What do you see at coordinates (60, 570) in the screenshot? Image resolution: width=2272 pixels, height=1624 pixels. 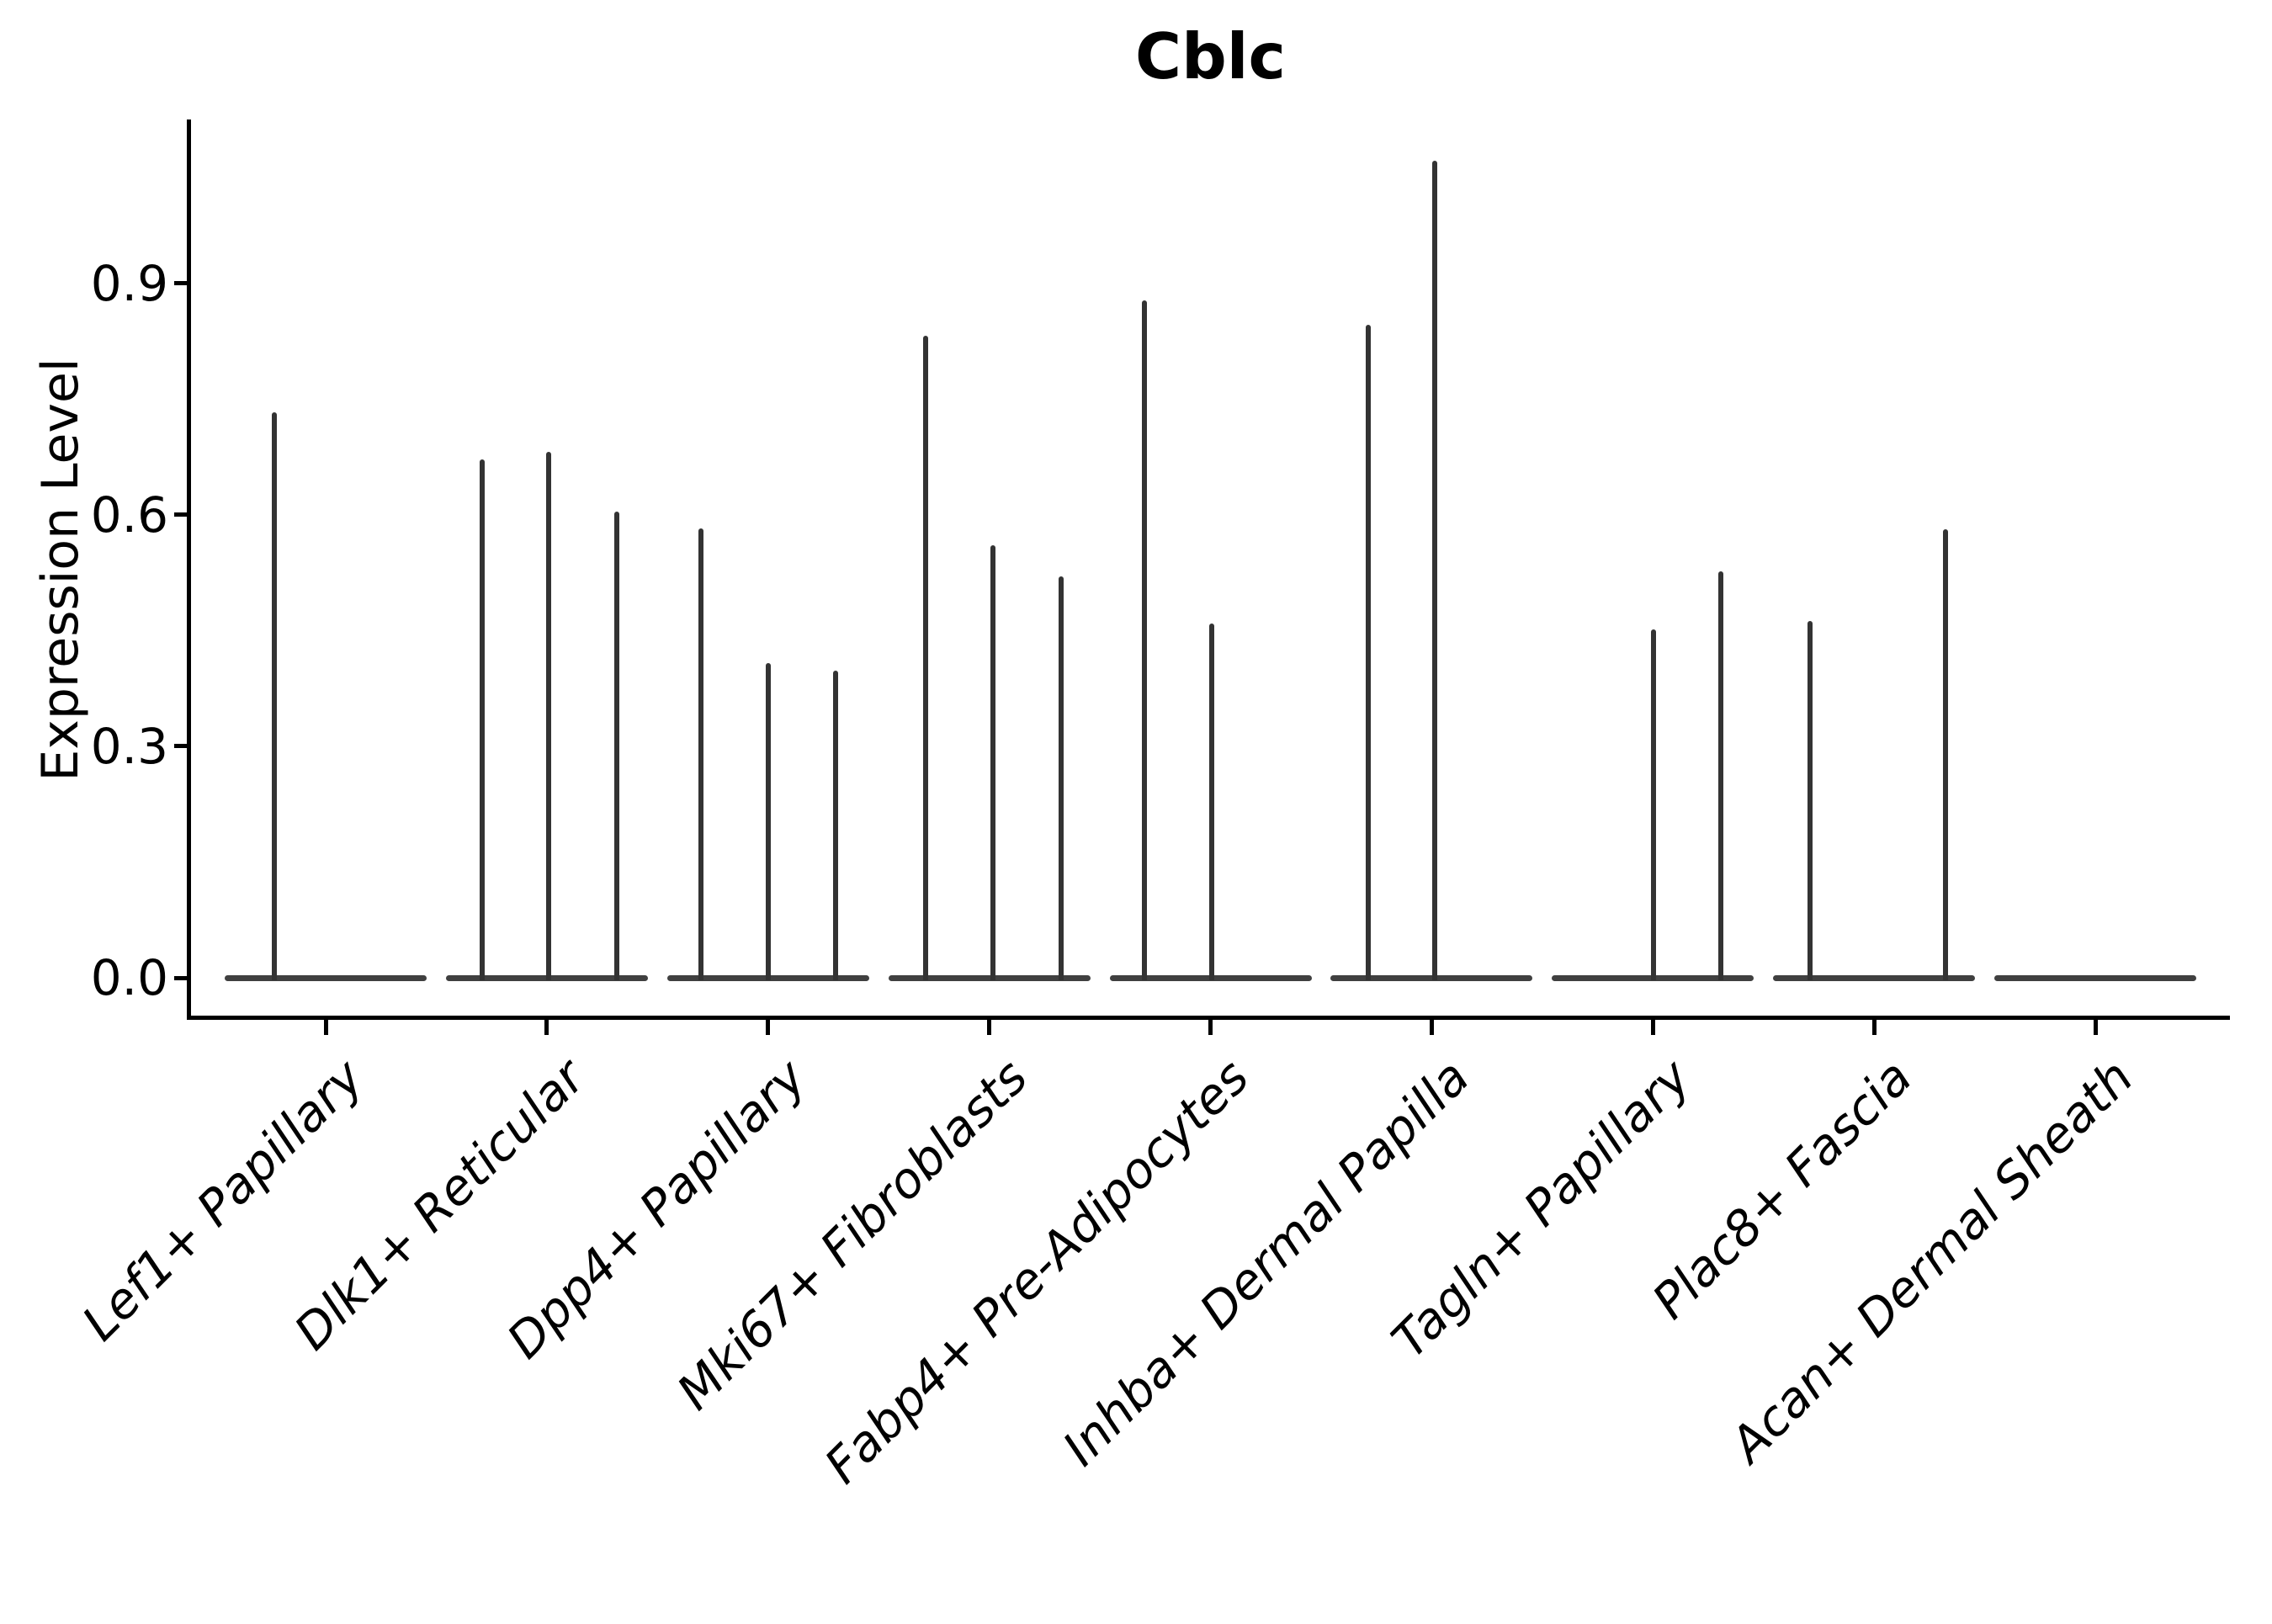 I see `y-axis-label: Expression Level` at bounding box center [60, 570].